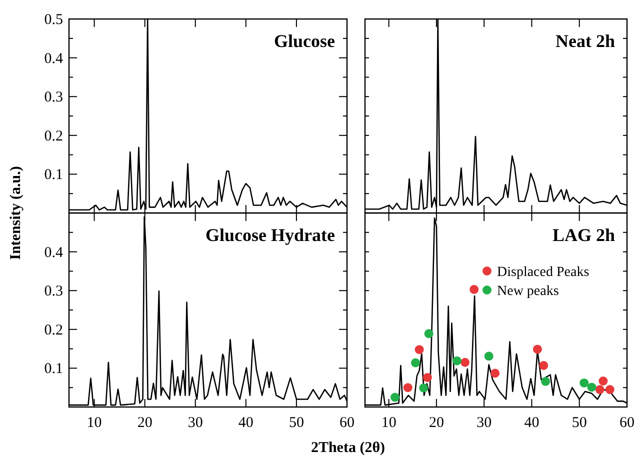 The image size is (638, 464). Describe the element at coordinates (305, 41) in the screenshot. I see `text: Glucose` at that location.